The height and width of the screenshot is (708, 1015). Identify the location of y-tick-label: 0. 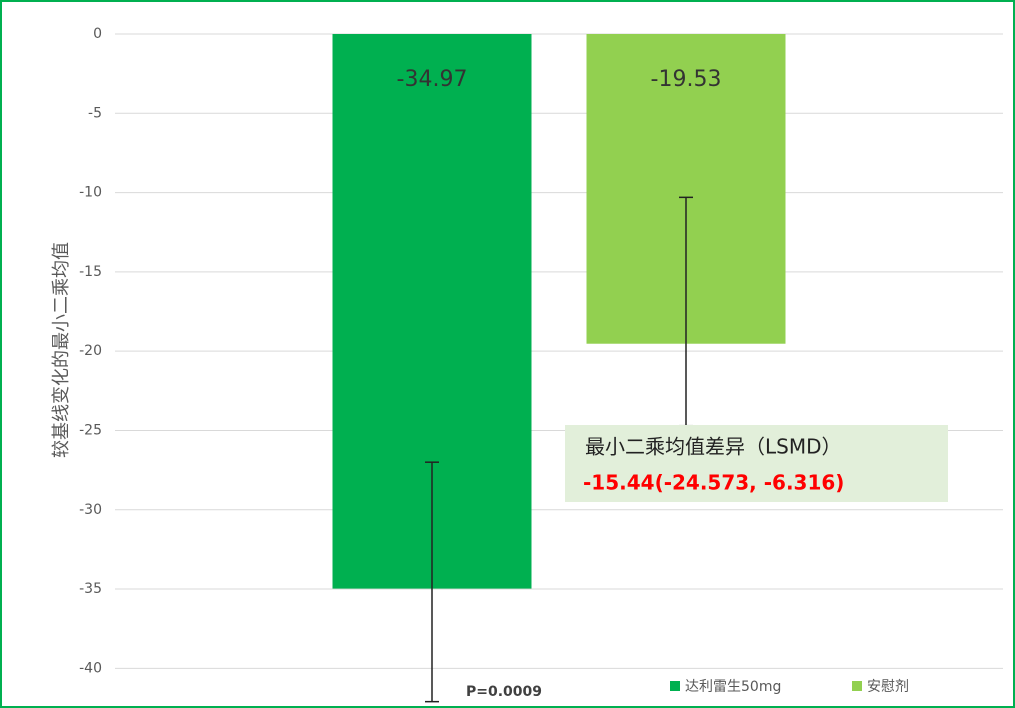
(97, 34).